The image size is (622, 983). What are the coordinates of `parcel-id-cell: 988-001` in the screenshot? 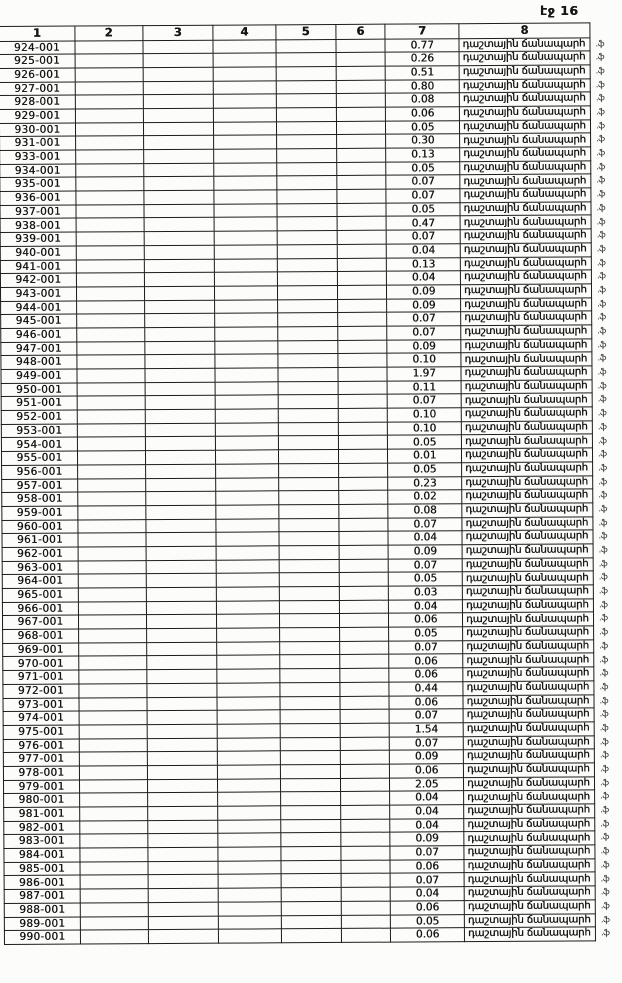 It's located at (42, 909).